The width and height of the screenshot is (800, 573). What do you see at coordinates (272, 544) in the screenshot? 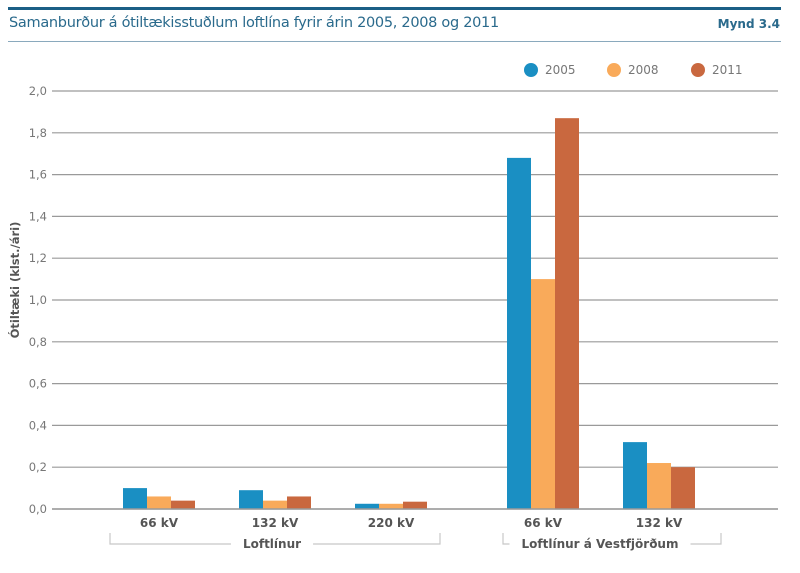
I see `group-label: Loftlínur` at bounding box center [272, 544].